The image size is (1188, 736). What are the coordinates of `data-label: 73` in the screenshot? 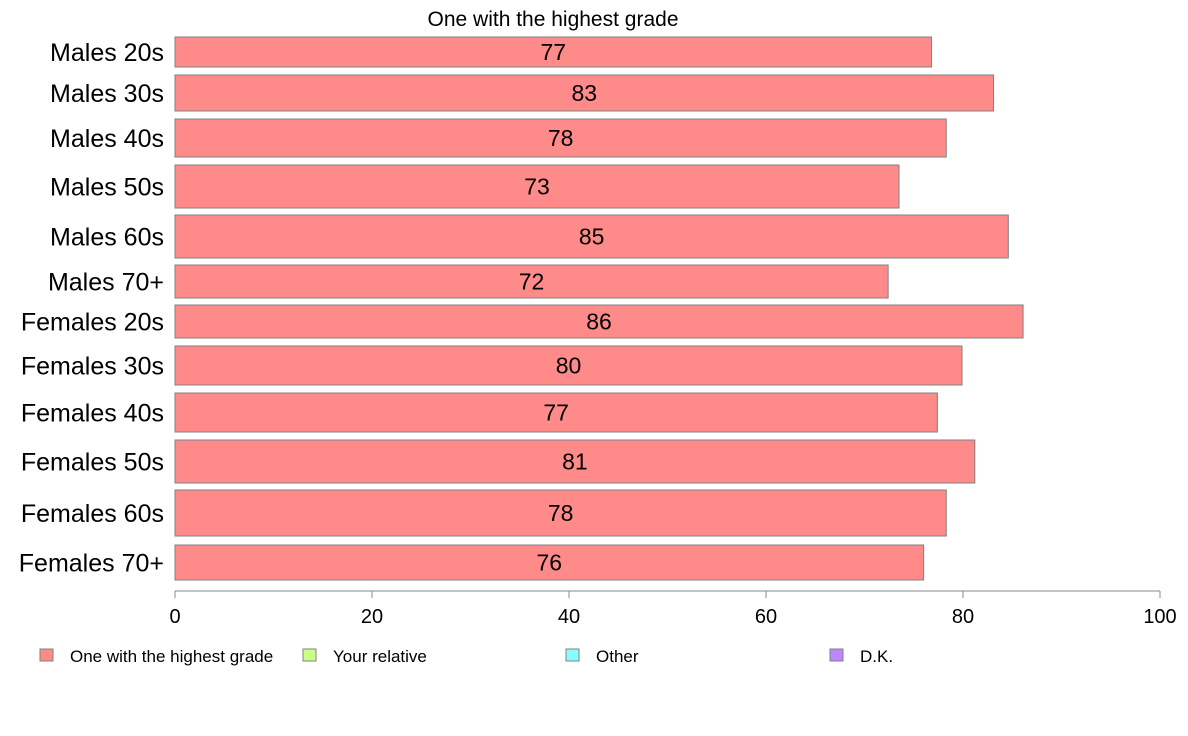 It's located at (537, 187).